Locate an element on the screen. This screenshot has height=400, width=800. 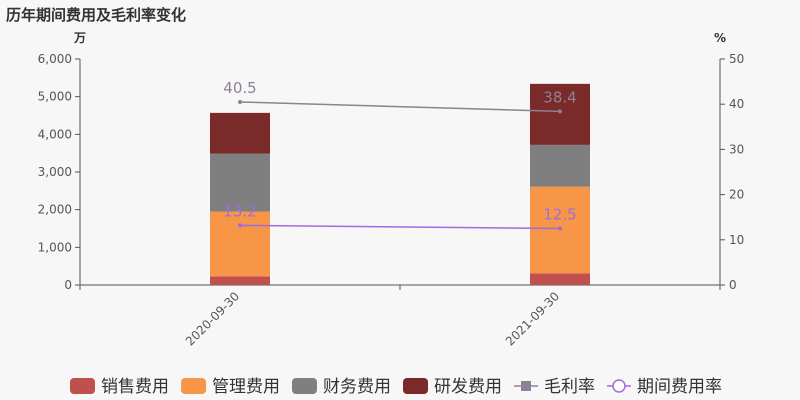
y-left-unit-label: 万 is located at coordinates (79, 38).